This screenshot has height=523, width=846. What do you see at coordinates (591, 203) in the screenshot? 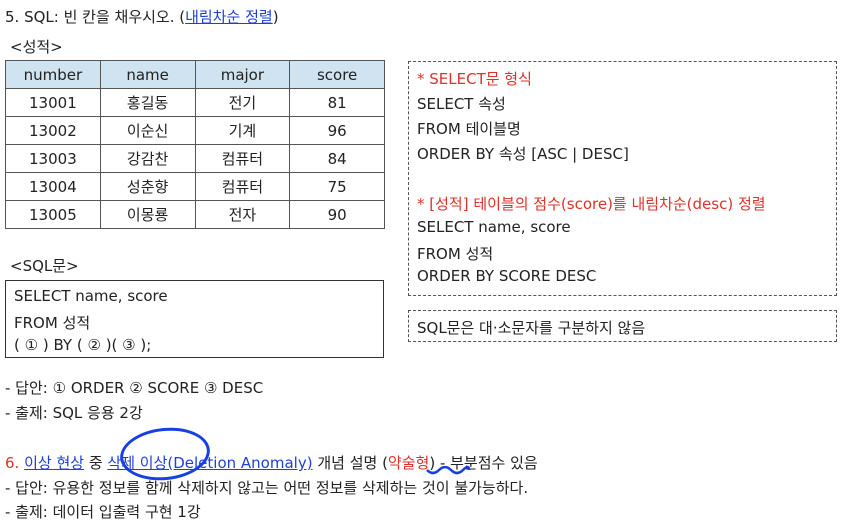
I see `example-heading: * [성적] 테이블의 점수(score)를 내림차순(desc) 정렬` at bounding box center [591, 203].